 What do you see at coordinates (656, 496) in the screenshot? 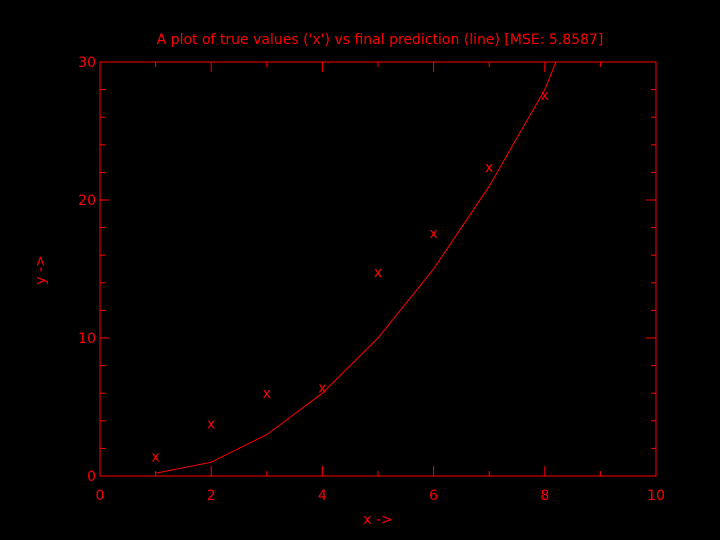
I see `x-tick-label: 10` at bounding box center [656, 496].